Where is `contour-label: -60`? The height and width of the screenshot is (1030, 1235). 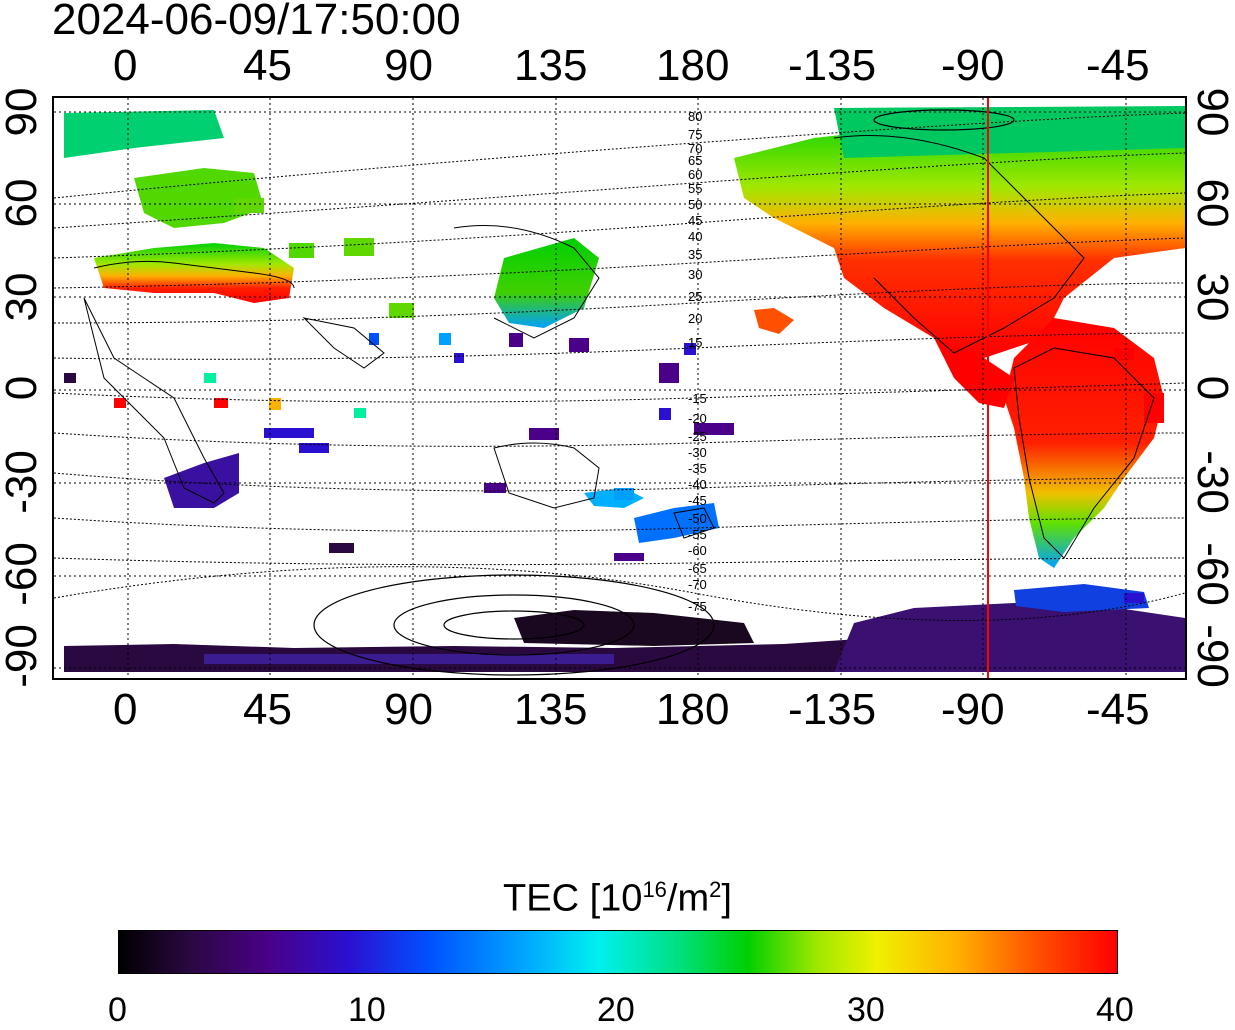 contour-label: -60 is located at coordinates (697, 550).